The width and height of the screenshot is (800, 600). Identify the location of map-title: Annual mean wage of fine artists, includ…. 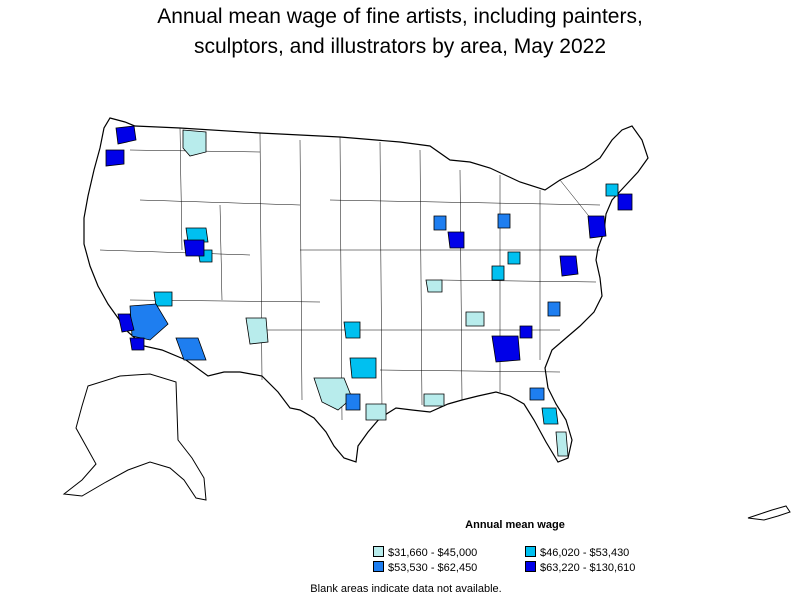
(400, 32).